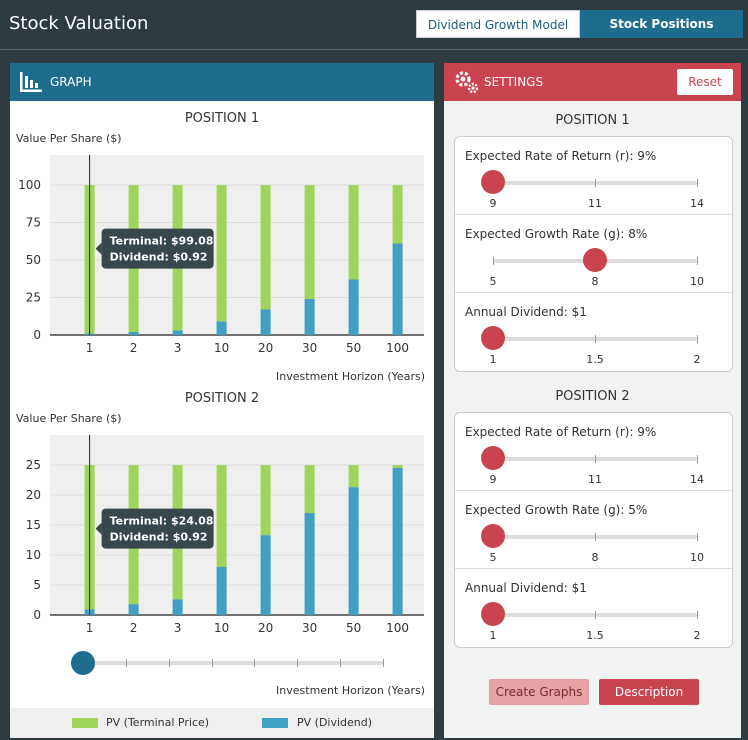 The height and width of the screenshot is (740, 748). Describe the element at coordinates (83, 663) in the screenshot. I see `horizon-slider-handle` at that location.